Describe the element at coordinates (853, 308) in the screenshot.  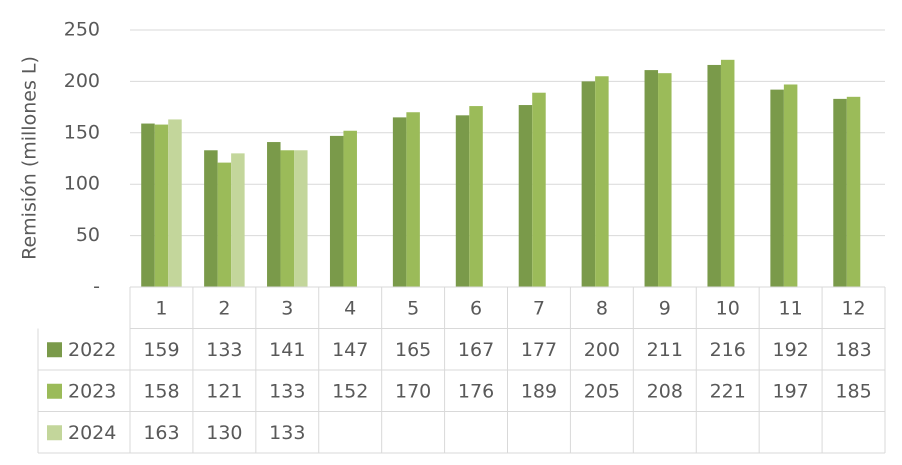
I see `x-tick-label: 12` at that location.